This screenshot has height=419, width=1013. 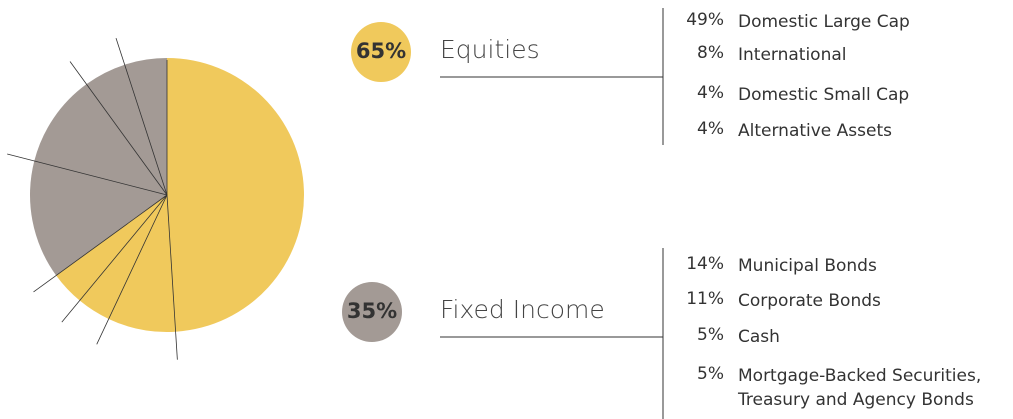 What do you see at coordinates (710, 53) in the screenshot?
I see `item-percent: 8%` at bounding box center [710, 53].